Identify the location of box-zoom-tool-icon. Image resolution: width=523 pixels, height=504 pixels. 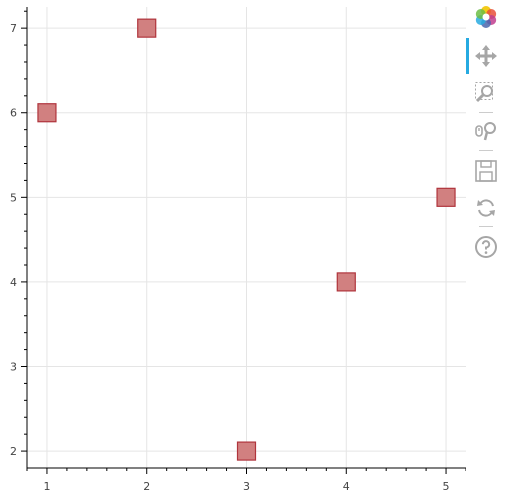
(486, 93).